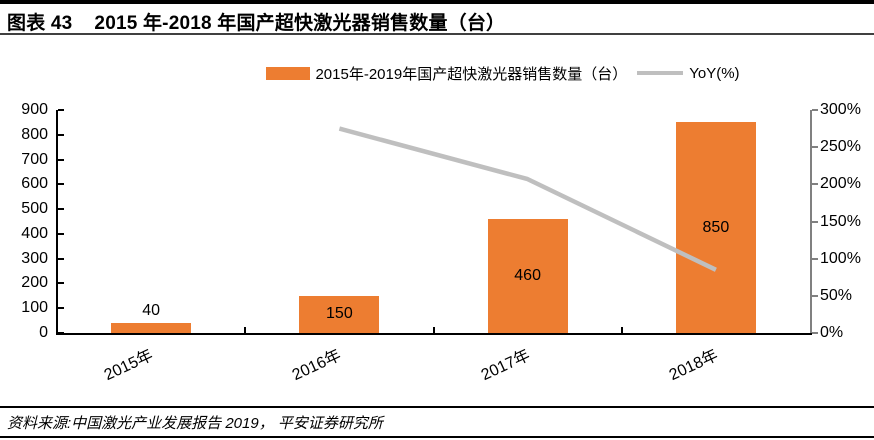  I want to click on bar-value-label: 40, so click(151, 311).